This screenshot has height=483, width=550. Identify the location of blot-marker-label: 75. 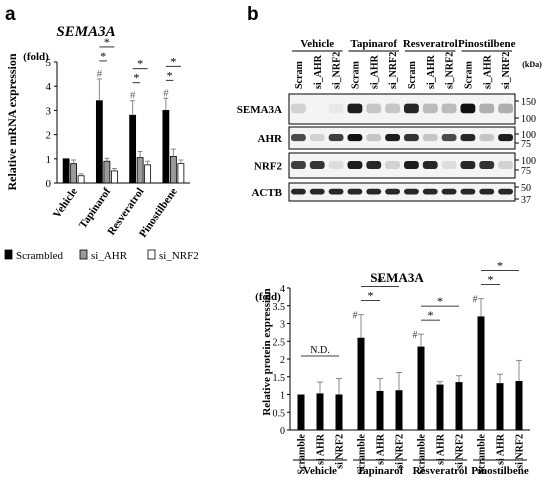
(526, 144).